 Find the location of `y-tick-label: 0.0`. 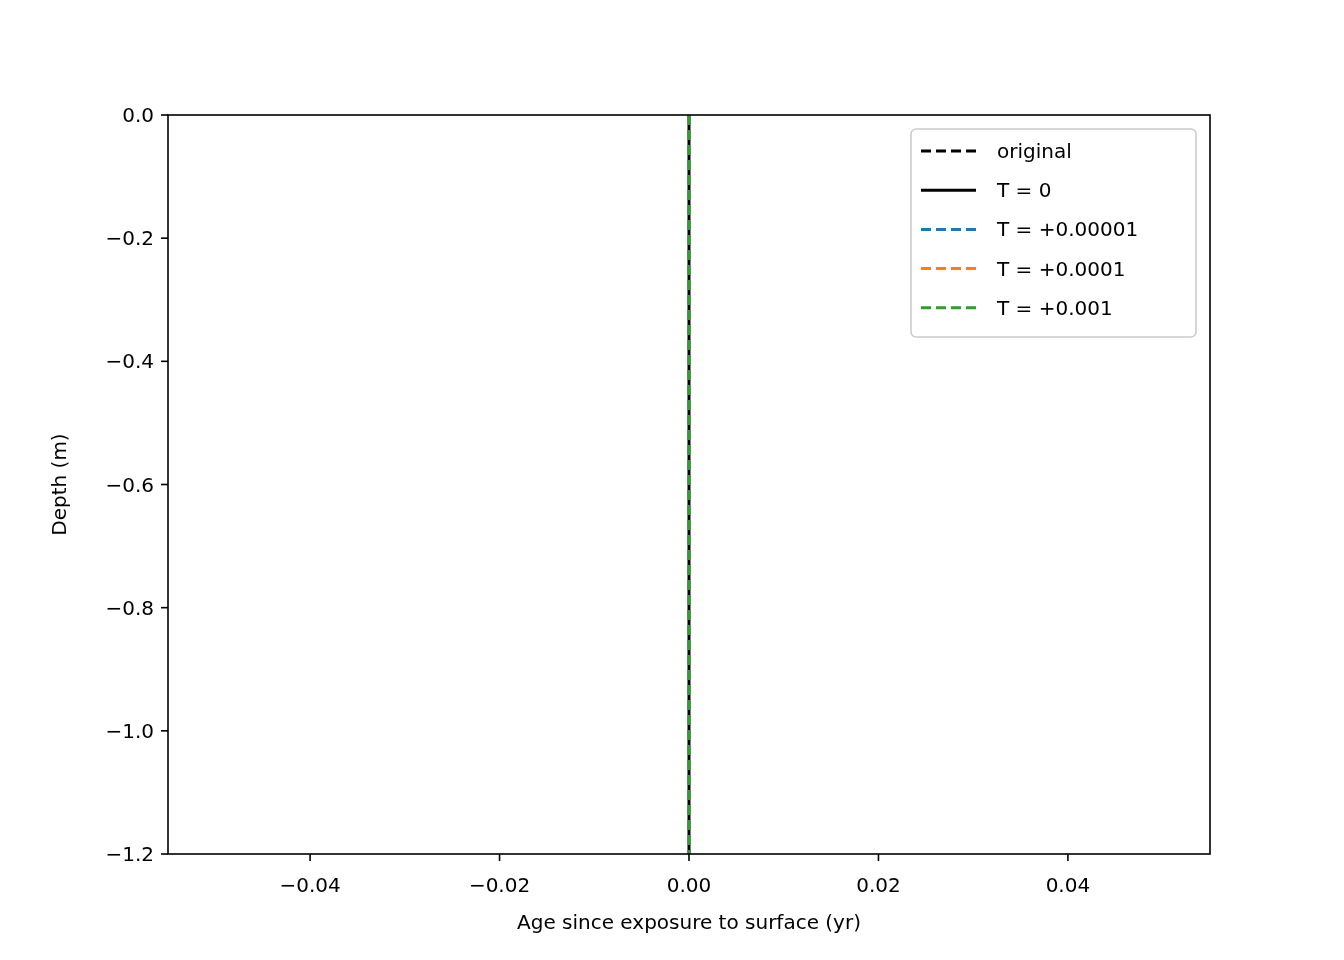

y-tick-label: 0.0 is located at coordinates (138, 115).